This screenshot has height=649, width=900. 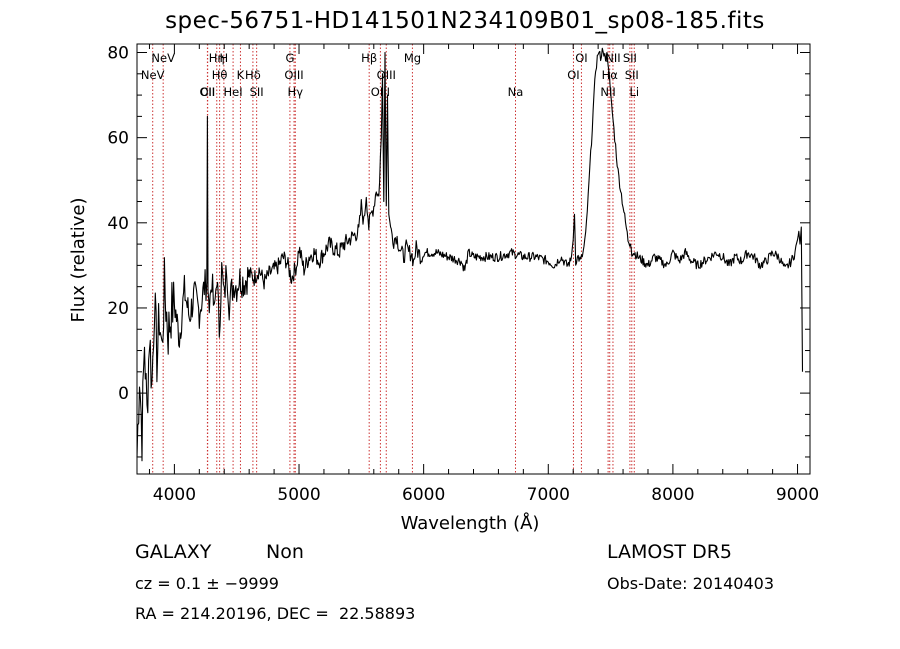 I want to click on line-label-2: OII, so click(x=207, y=92).